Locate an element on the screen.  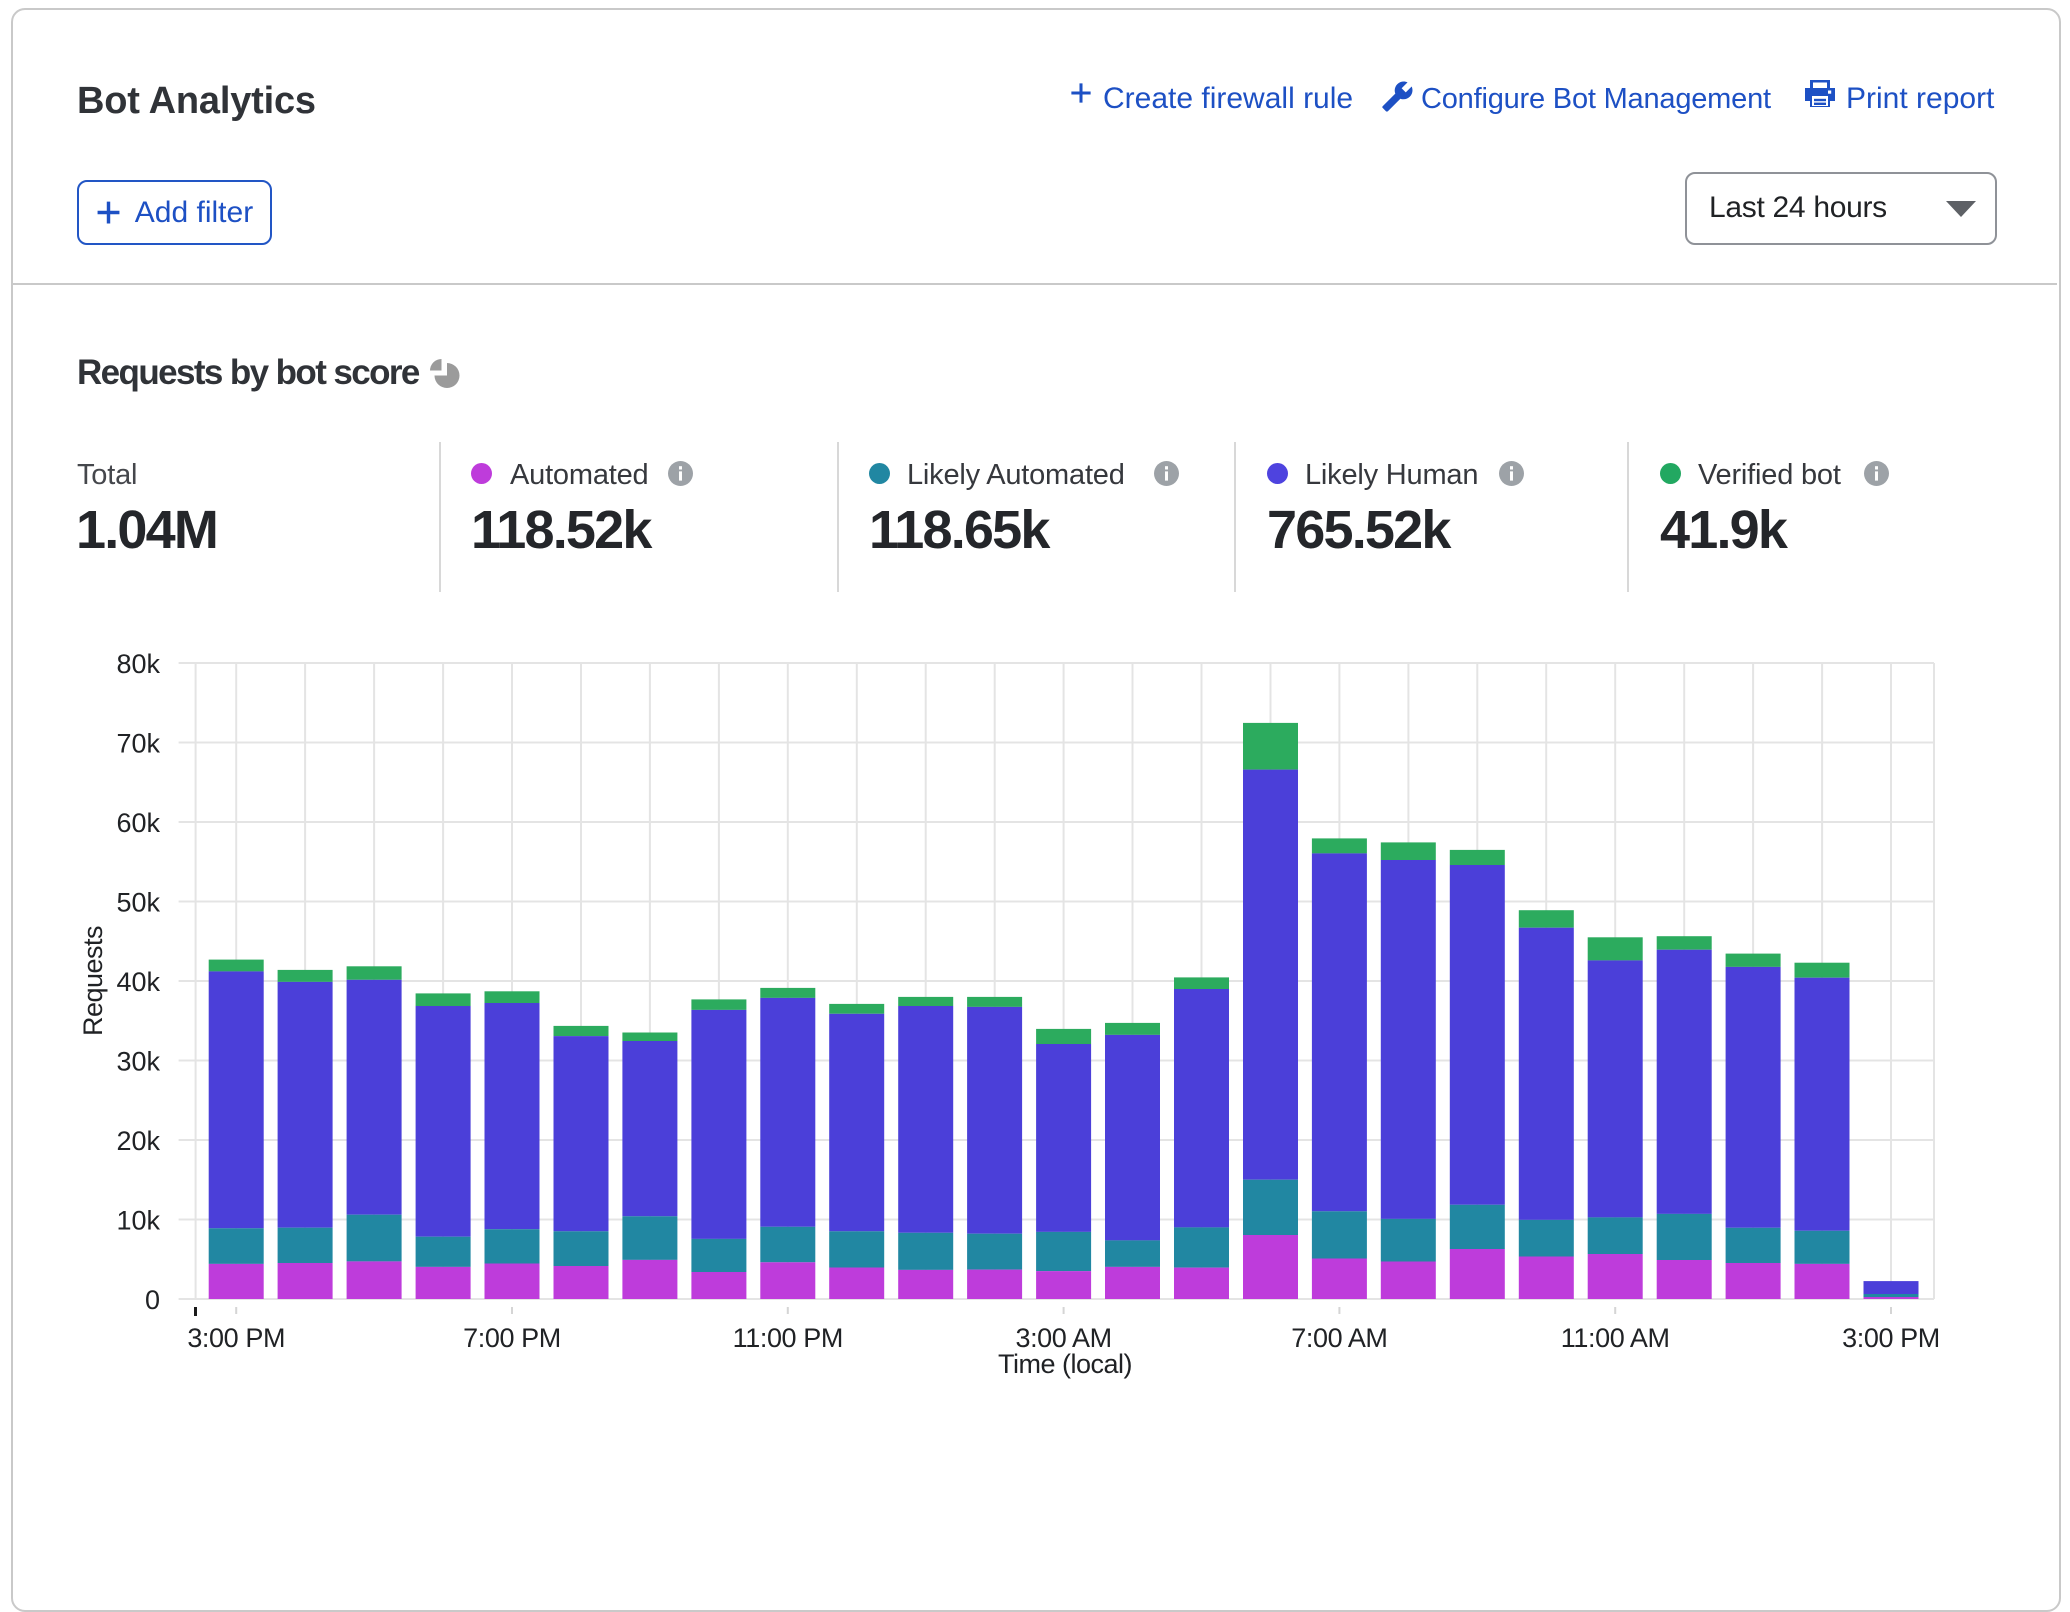
svg-text: 7:00 PM is located at coordinates (512, 1338).